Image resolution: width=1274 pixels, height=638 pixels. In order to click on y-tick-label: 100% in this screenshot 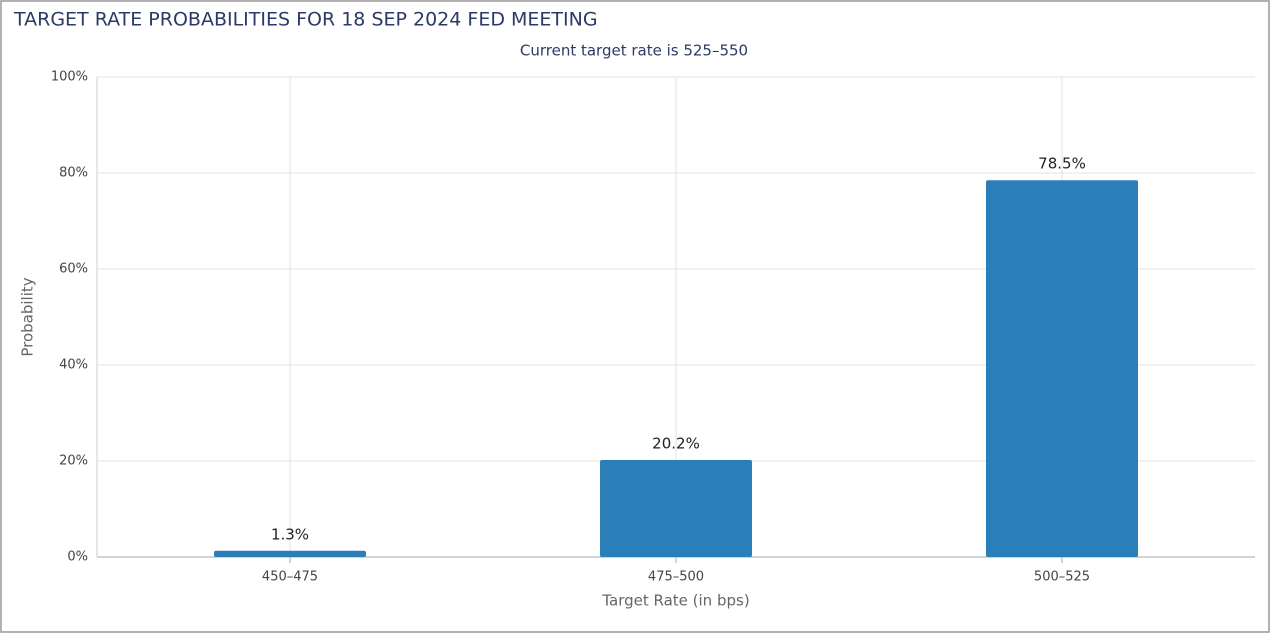, I will do `click(69, 77)`.